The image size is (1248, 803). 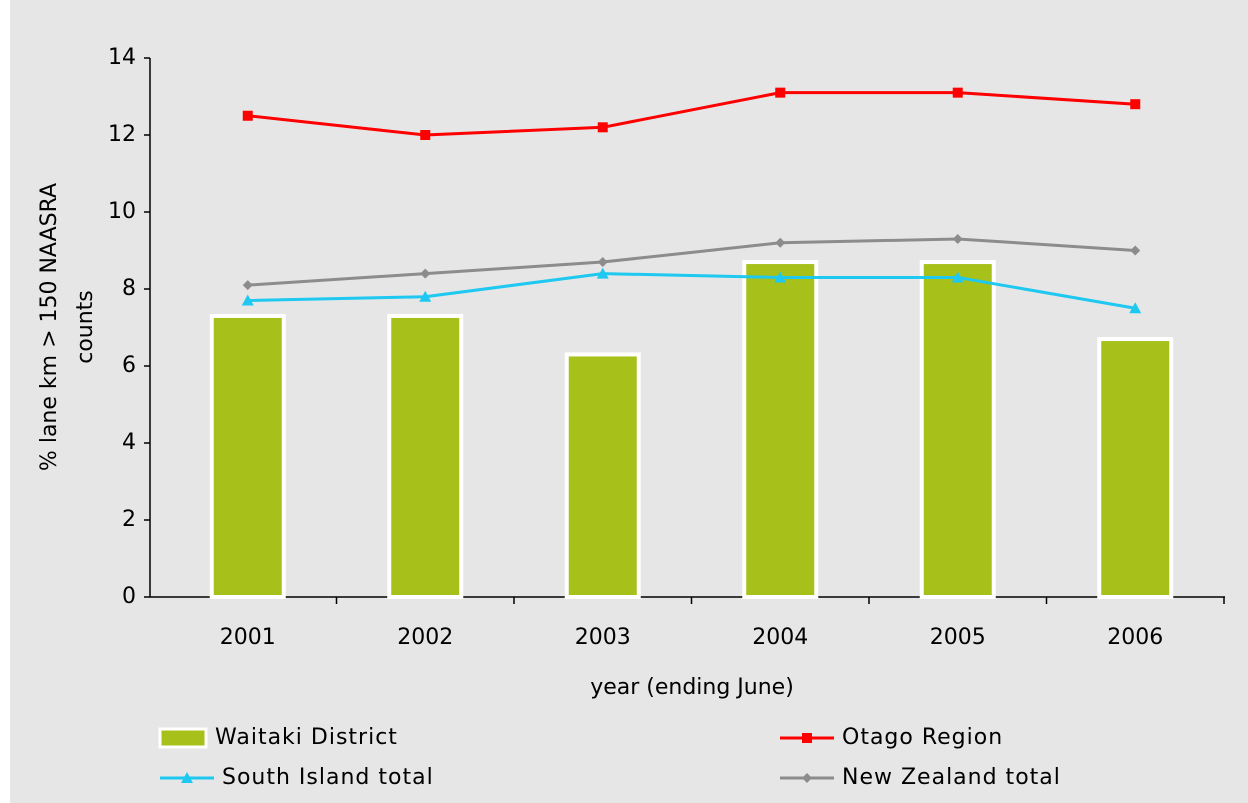 I want to click on y-tick-label: 12, so click(x=122, y=134).